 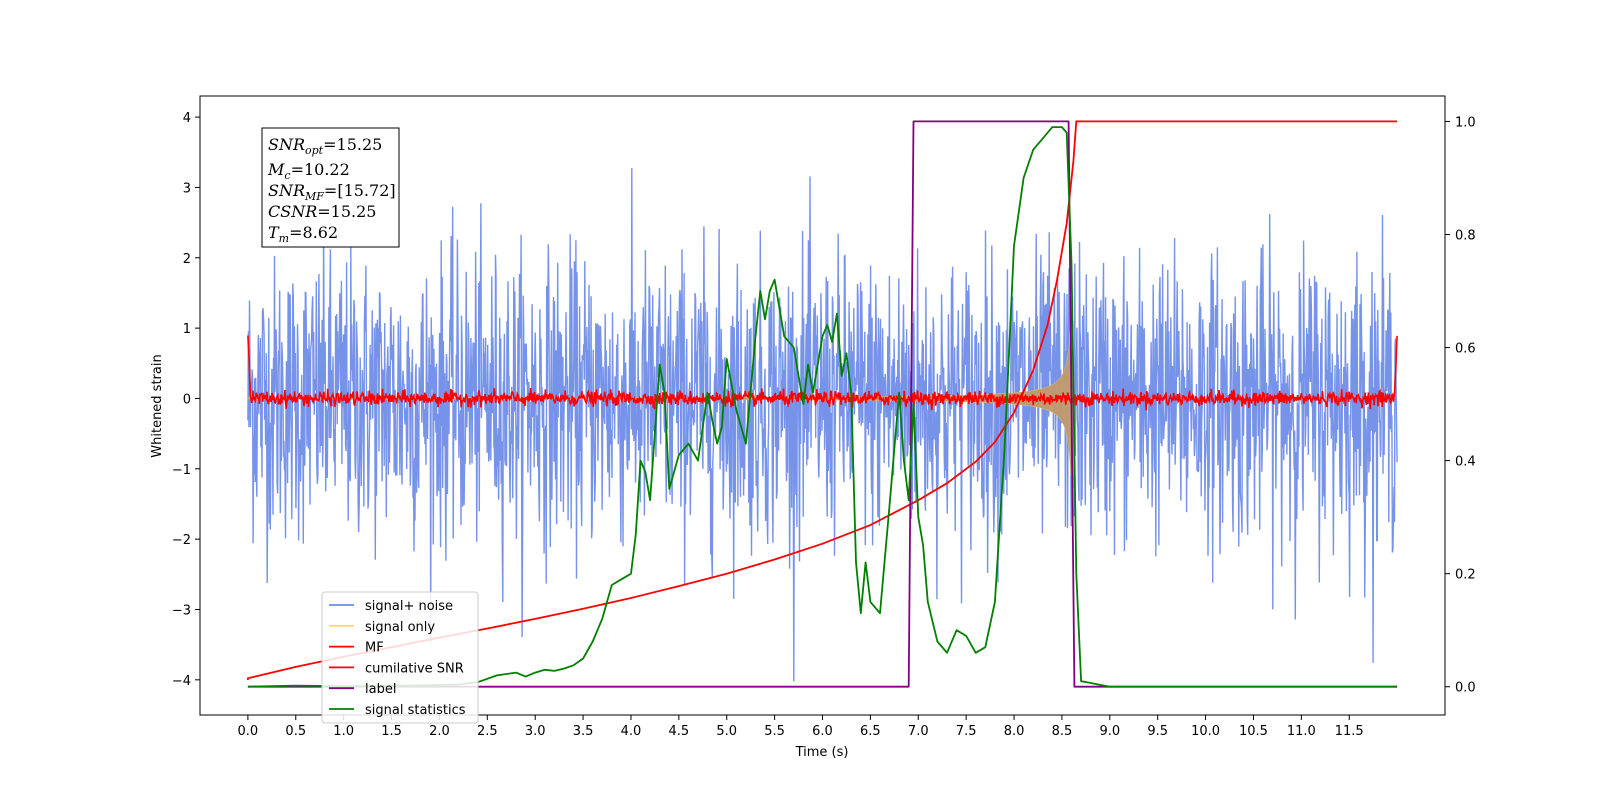 What do you see at coordinates (822, 373) in the screenshot?
I see `series-mf` at bounding box center [822, 373].